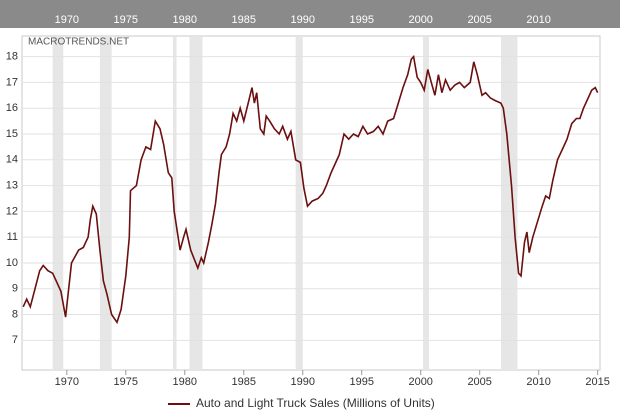 Image resolution: width=620 pixels, height=415 pixels. Describe the element at coordinates (78, 42) in the screenshot. I see `watermark: MACROTRENDS.NET` at that location.